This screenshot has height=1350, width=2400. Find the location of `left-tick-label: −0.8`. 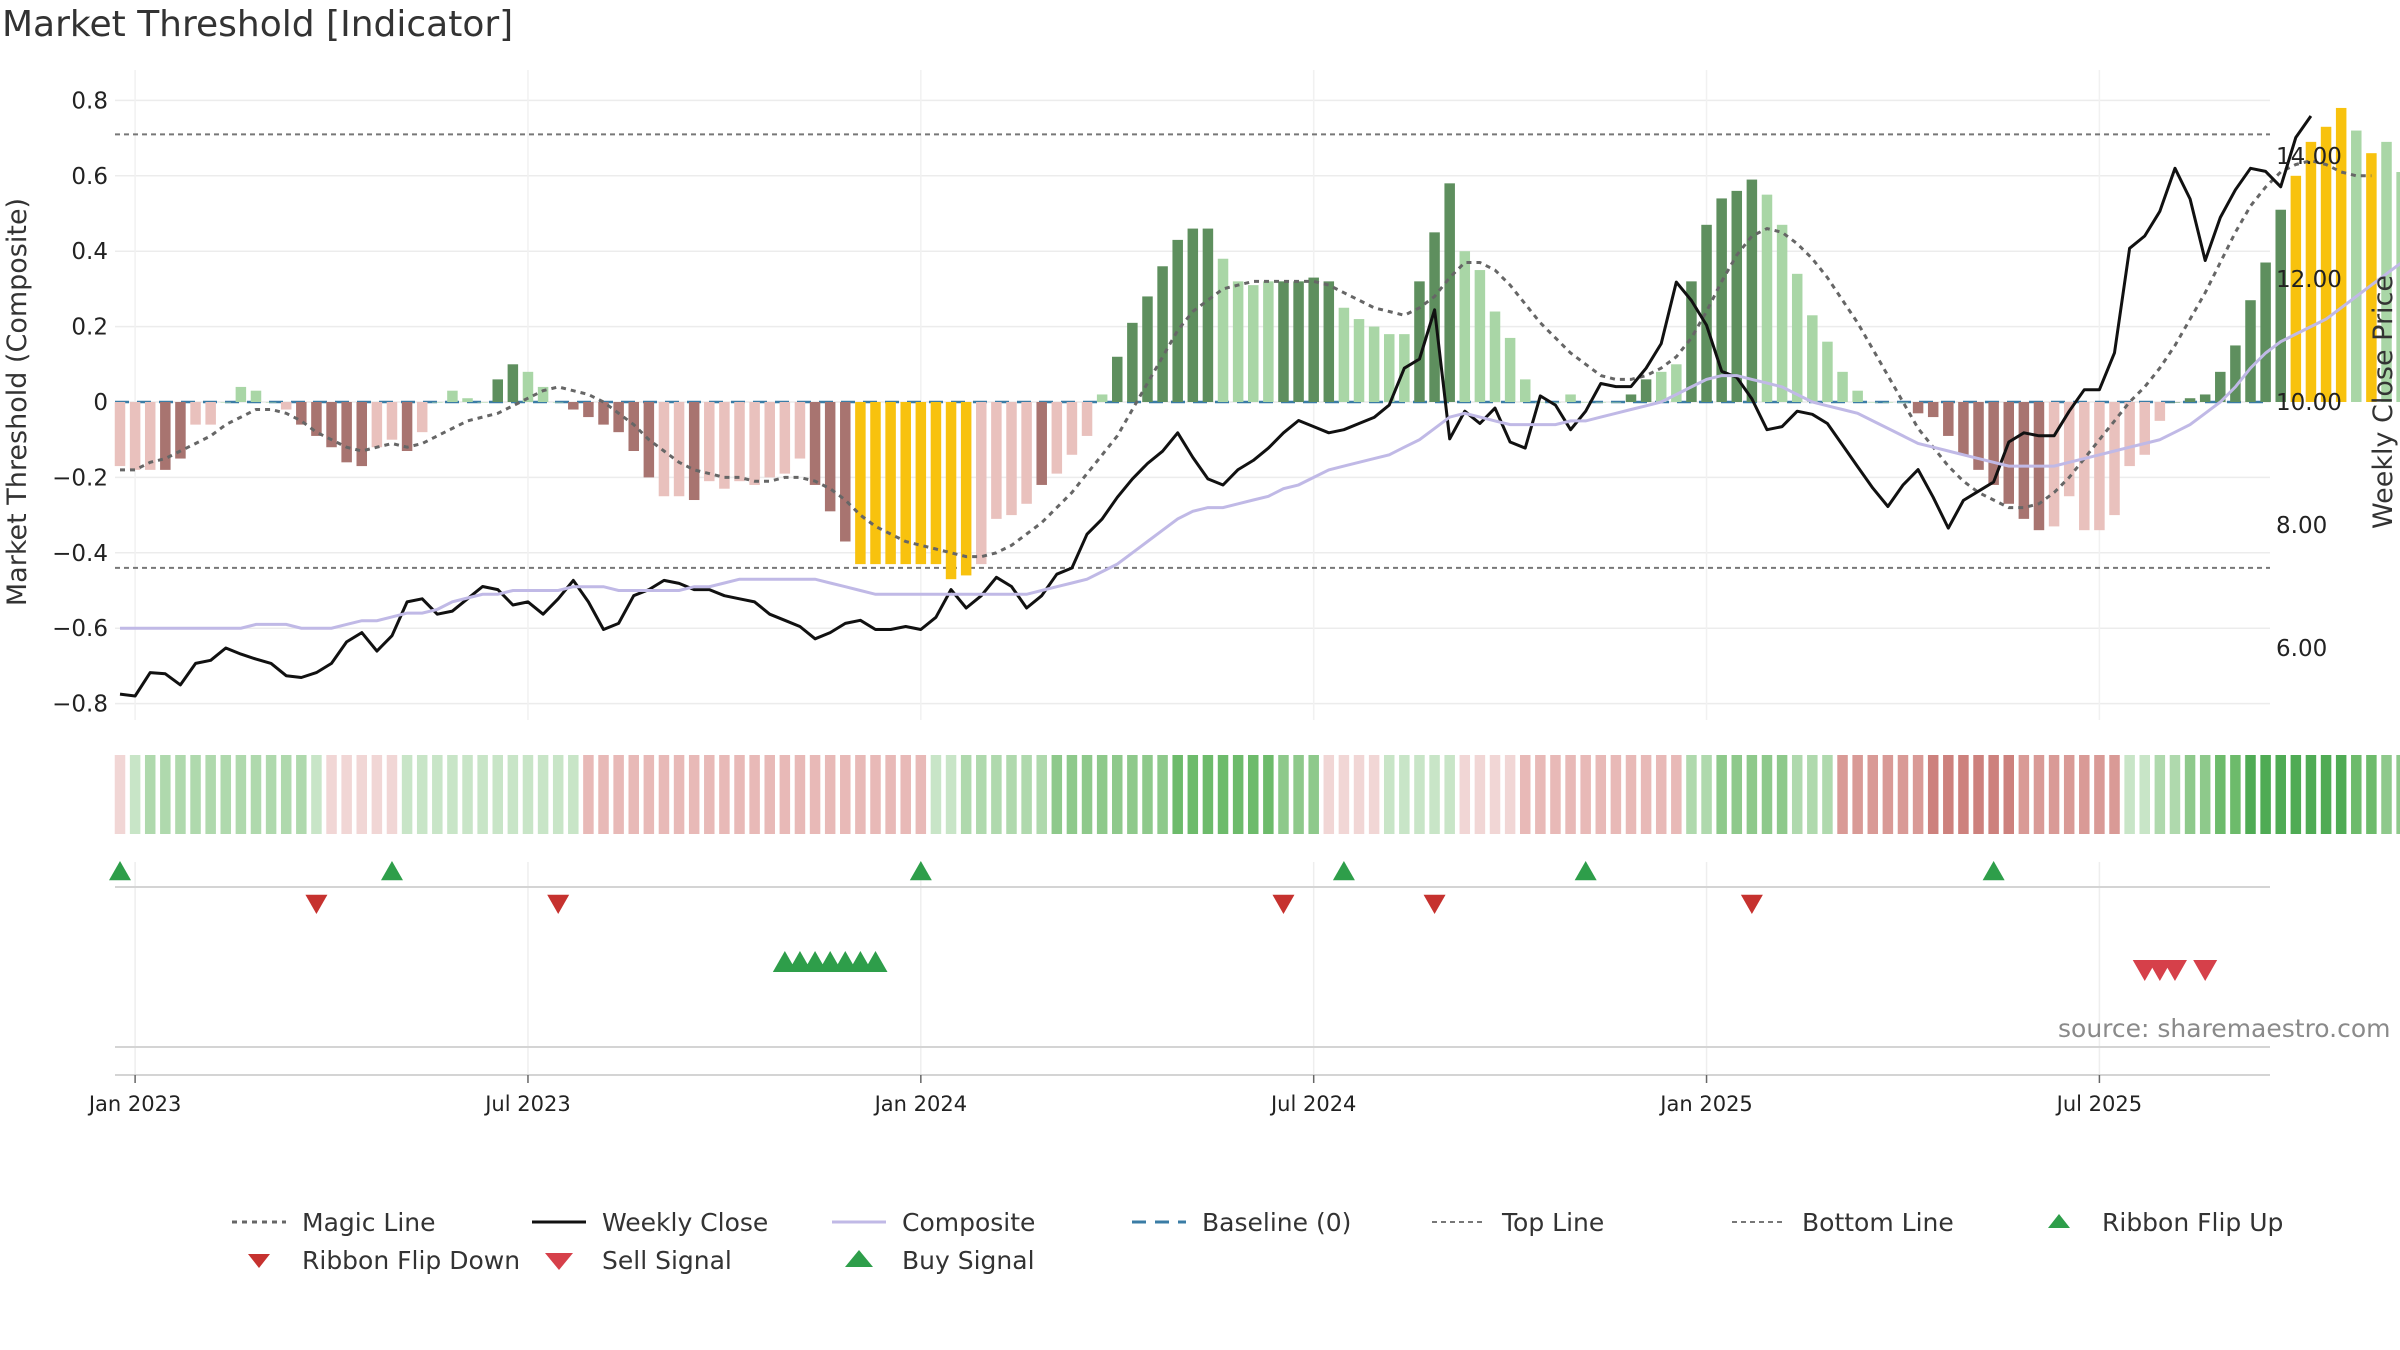

left-tick-label: −0.8 is located at coordinates (80, 705).